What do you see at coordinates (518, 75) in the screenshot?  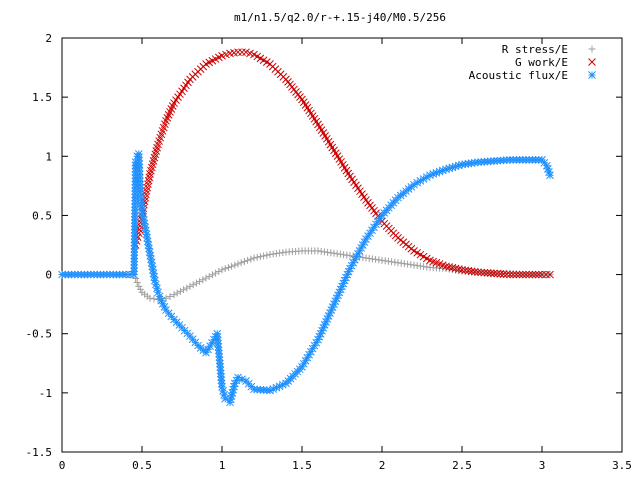 I see `legend-label: Acoustic flux/E` at bounding box center [518, 75].